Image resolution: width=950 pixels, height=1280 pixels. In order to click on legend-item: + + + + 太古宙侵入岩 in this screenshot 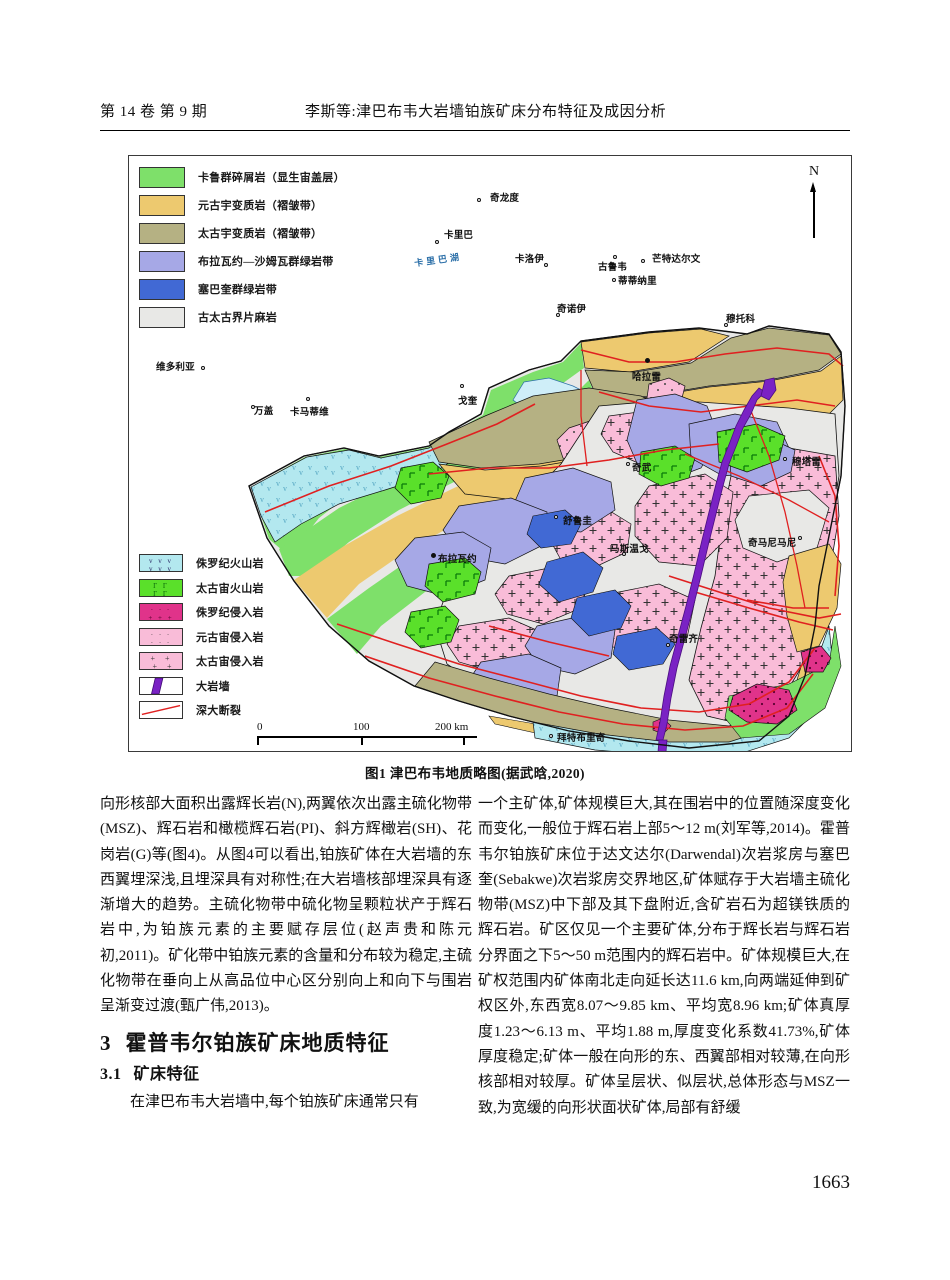, I will do `click(201, 661)`.